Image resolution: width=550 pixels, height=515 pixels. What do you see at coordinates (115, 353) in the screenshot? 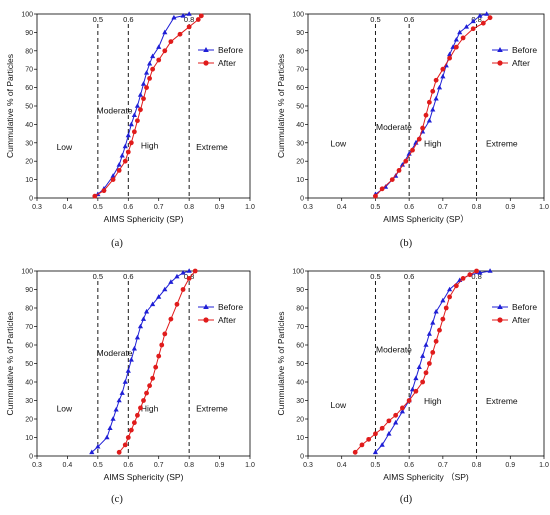
I see `region-label-moderate: Moderate` at bounding box center [115, 353].